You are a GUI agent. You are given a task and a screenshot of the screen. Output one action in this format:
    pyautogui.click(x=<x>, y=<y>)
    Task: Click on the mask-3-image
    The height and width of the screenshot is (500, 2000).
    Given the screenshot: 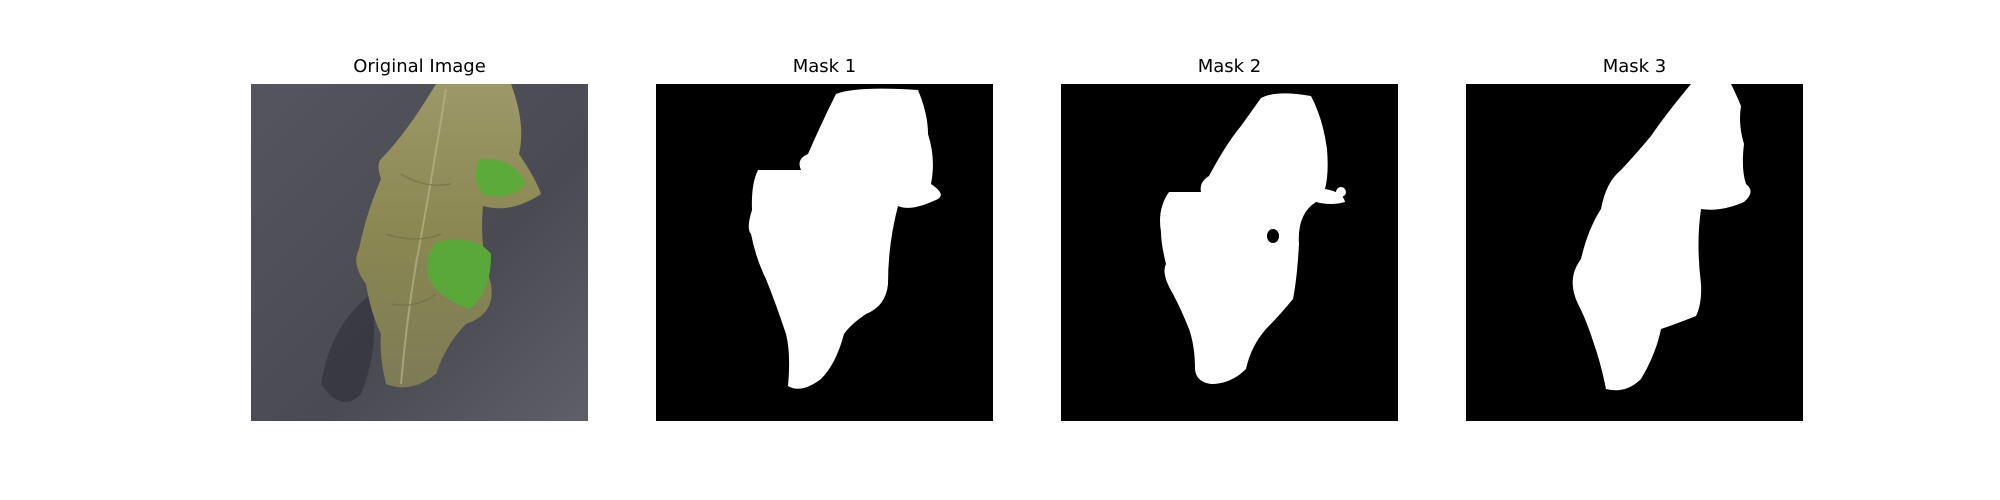 What is the action you would take?
    pyautogui.click(x=1634, y=252)
    